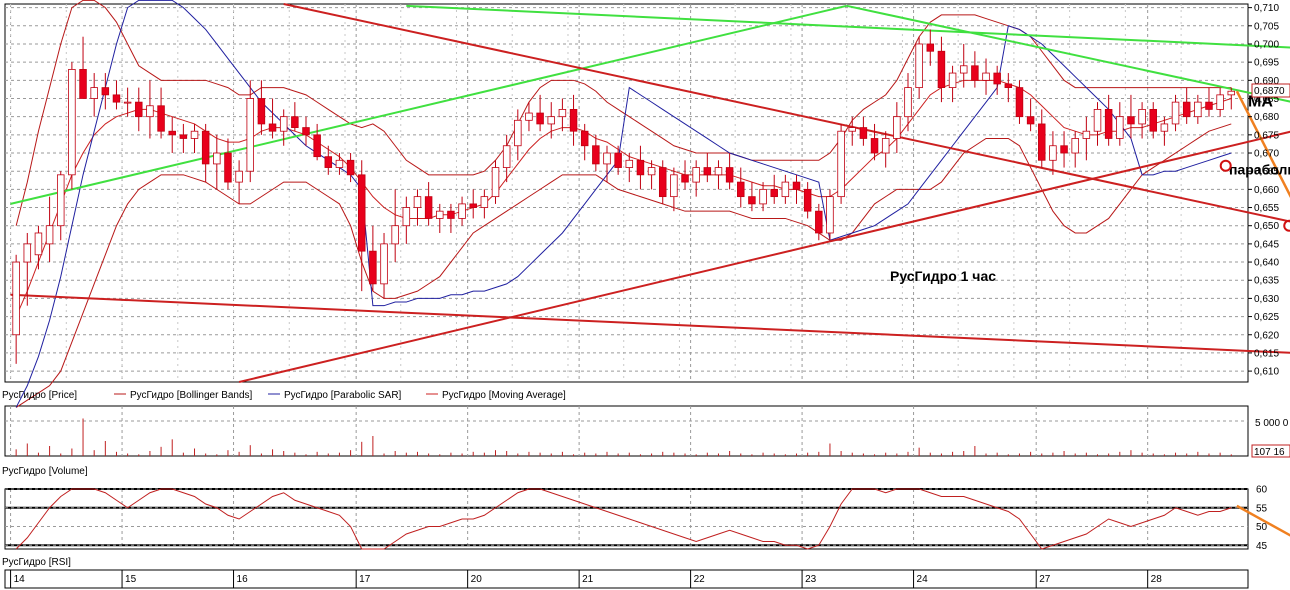 The image size is (1290, 590). Describe the element at coordinates (1266, 281) in the screenshot. I see `price-tick-label: 0,635` at that location.